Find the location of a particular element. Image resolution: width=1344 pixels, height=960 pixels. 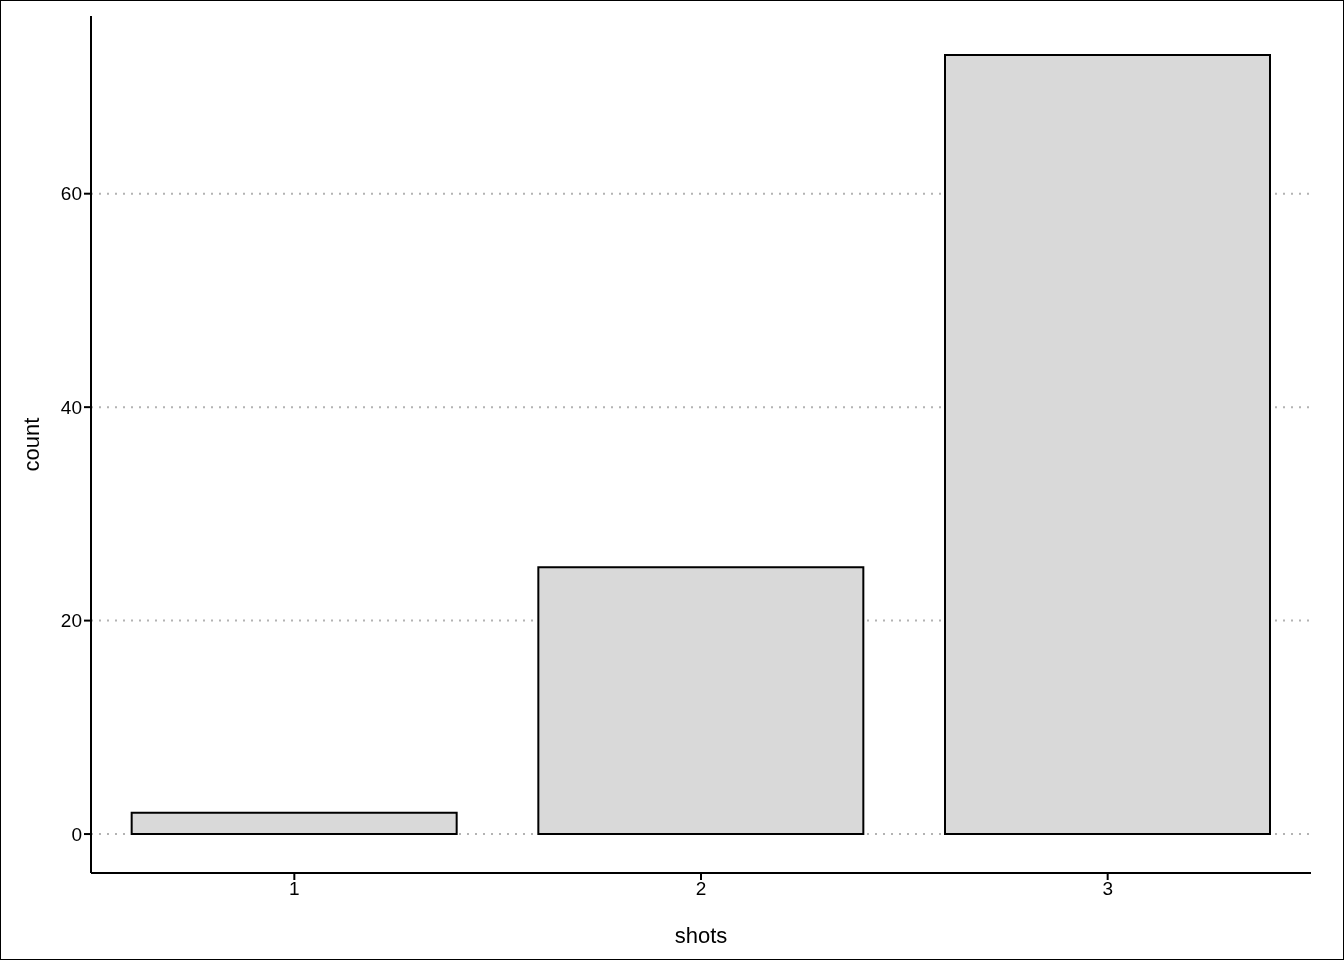

y-axis-title: count is located at coordinates (31, 444).